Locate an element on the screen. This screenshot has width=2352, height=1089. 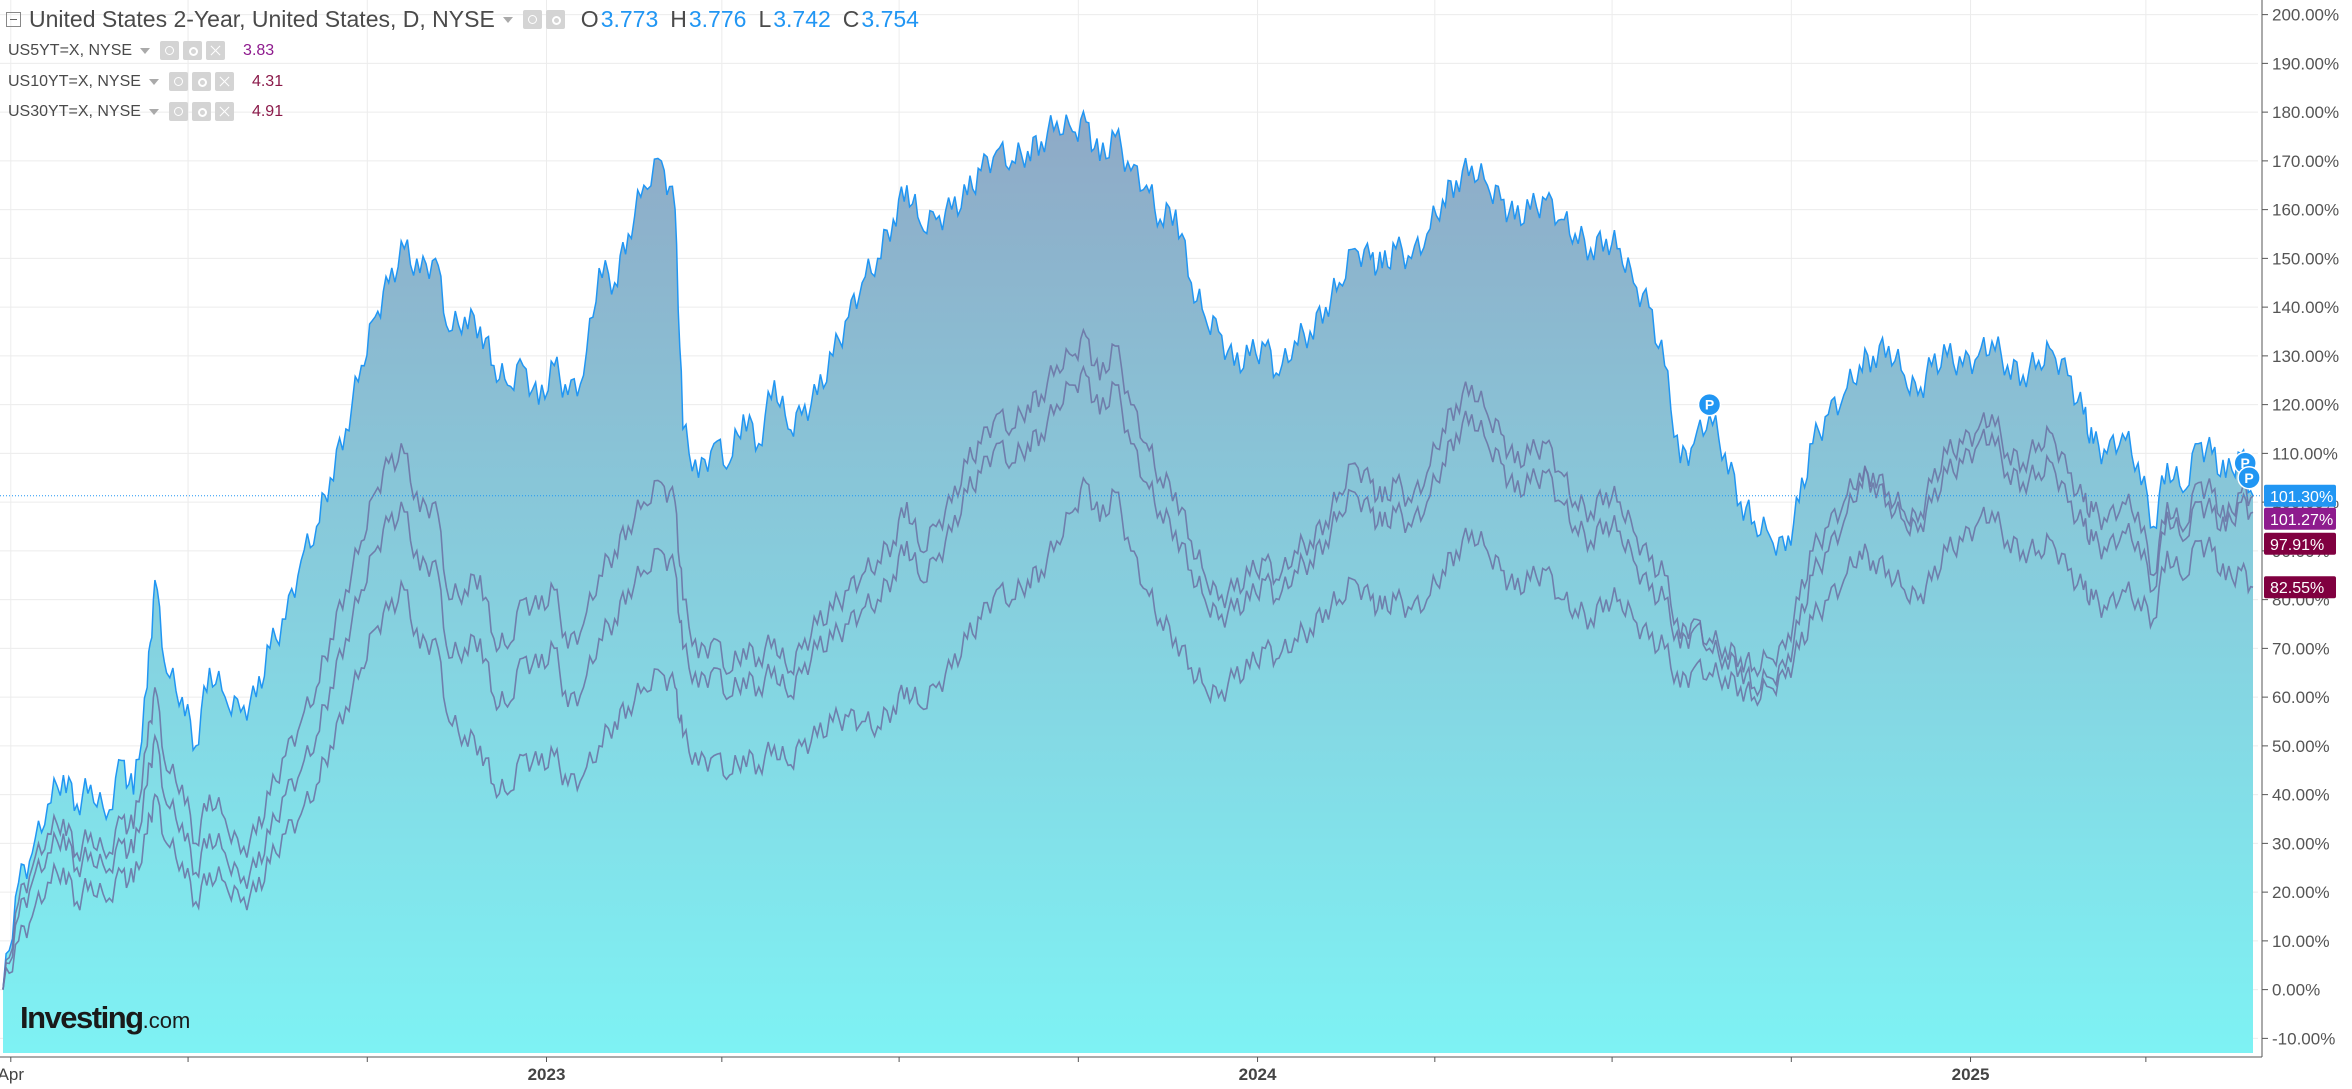
marker-label-1: P is located at coordinates (2245, 463).